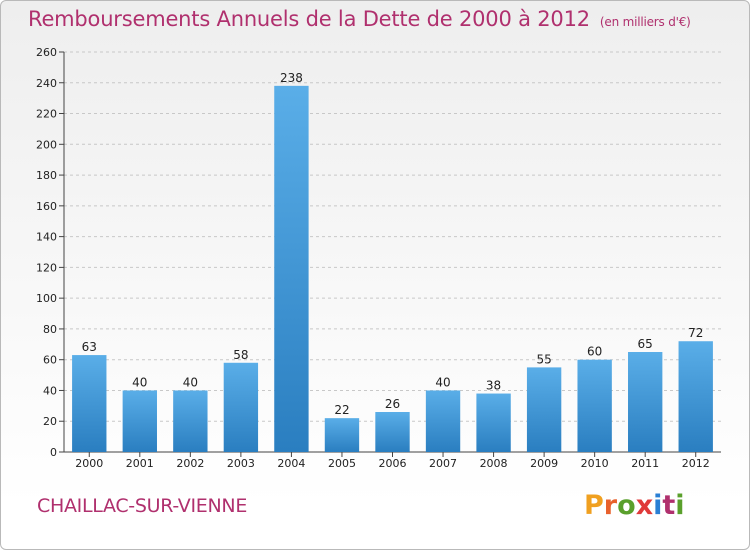 Image resolution: width=750 pixels, height=550 pixels. I want to click on value-label-2011: 65, so click(645, 344).